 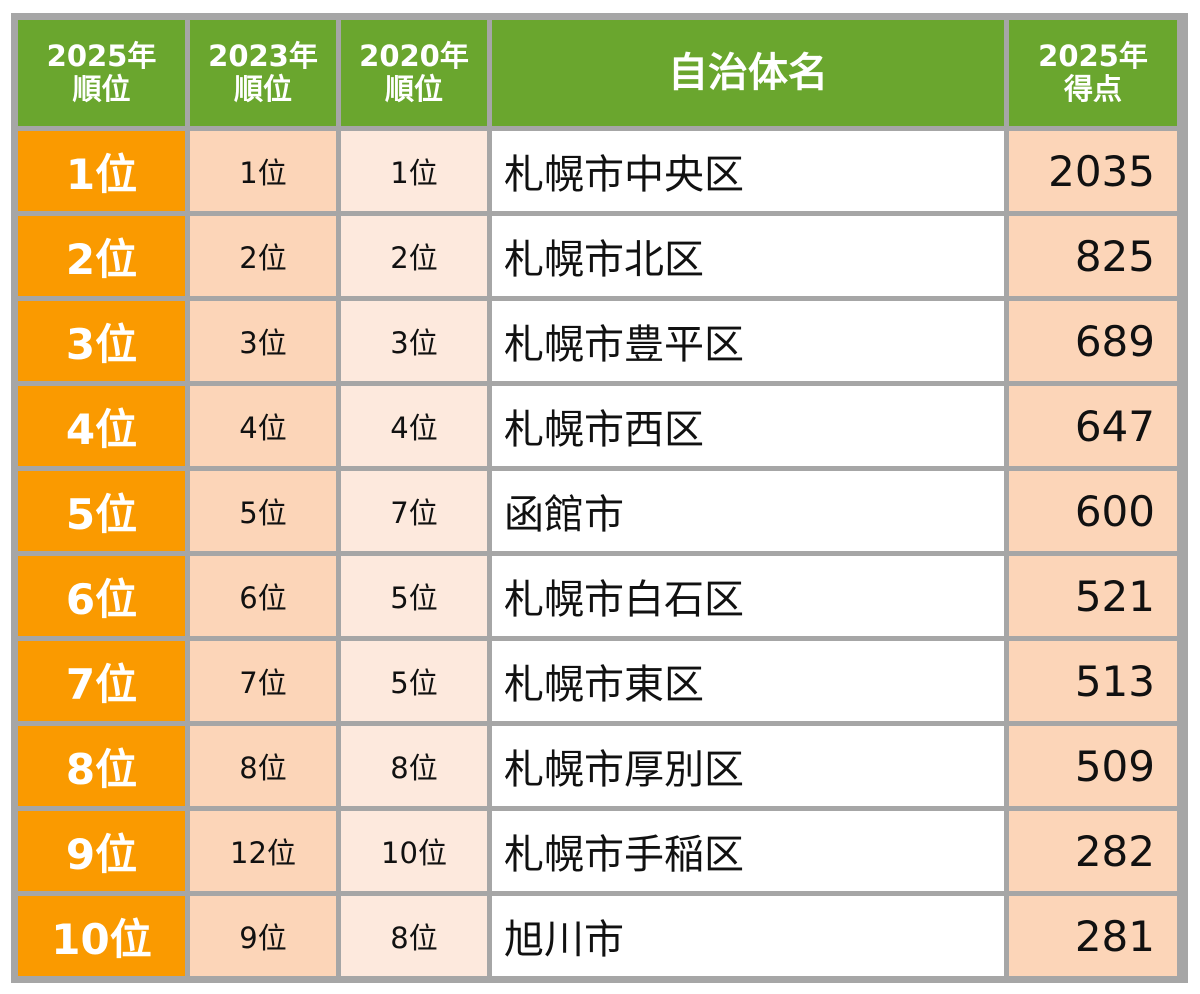 I want to click on rank-2025-cell: 10位, so click(x=101, y=936).